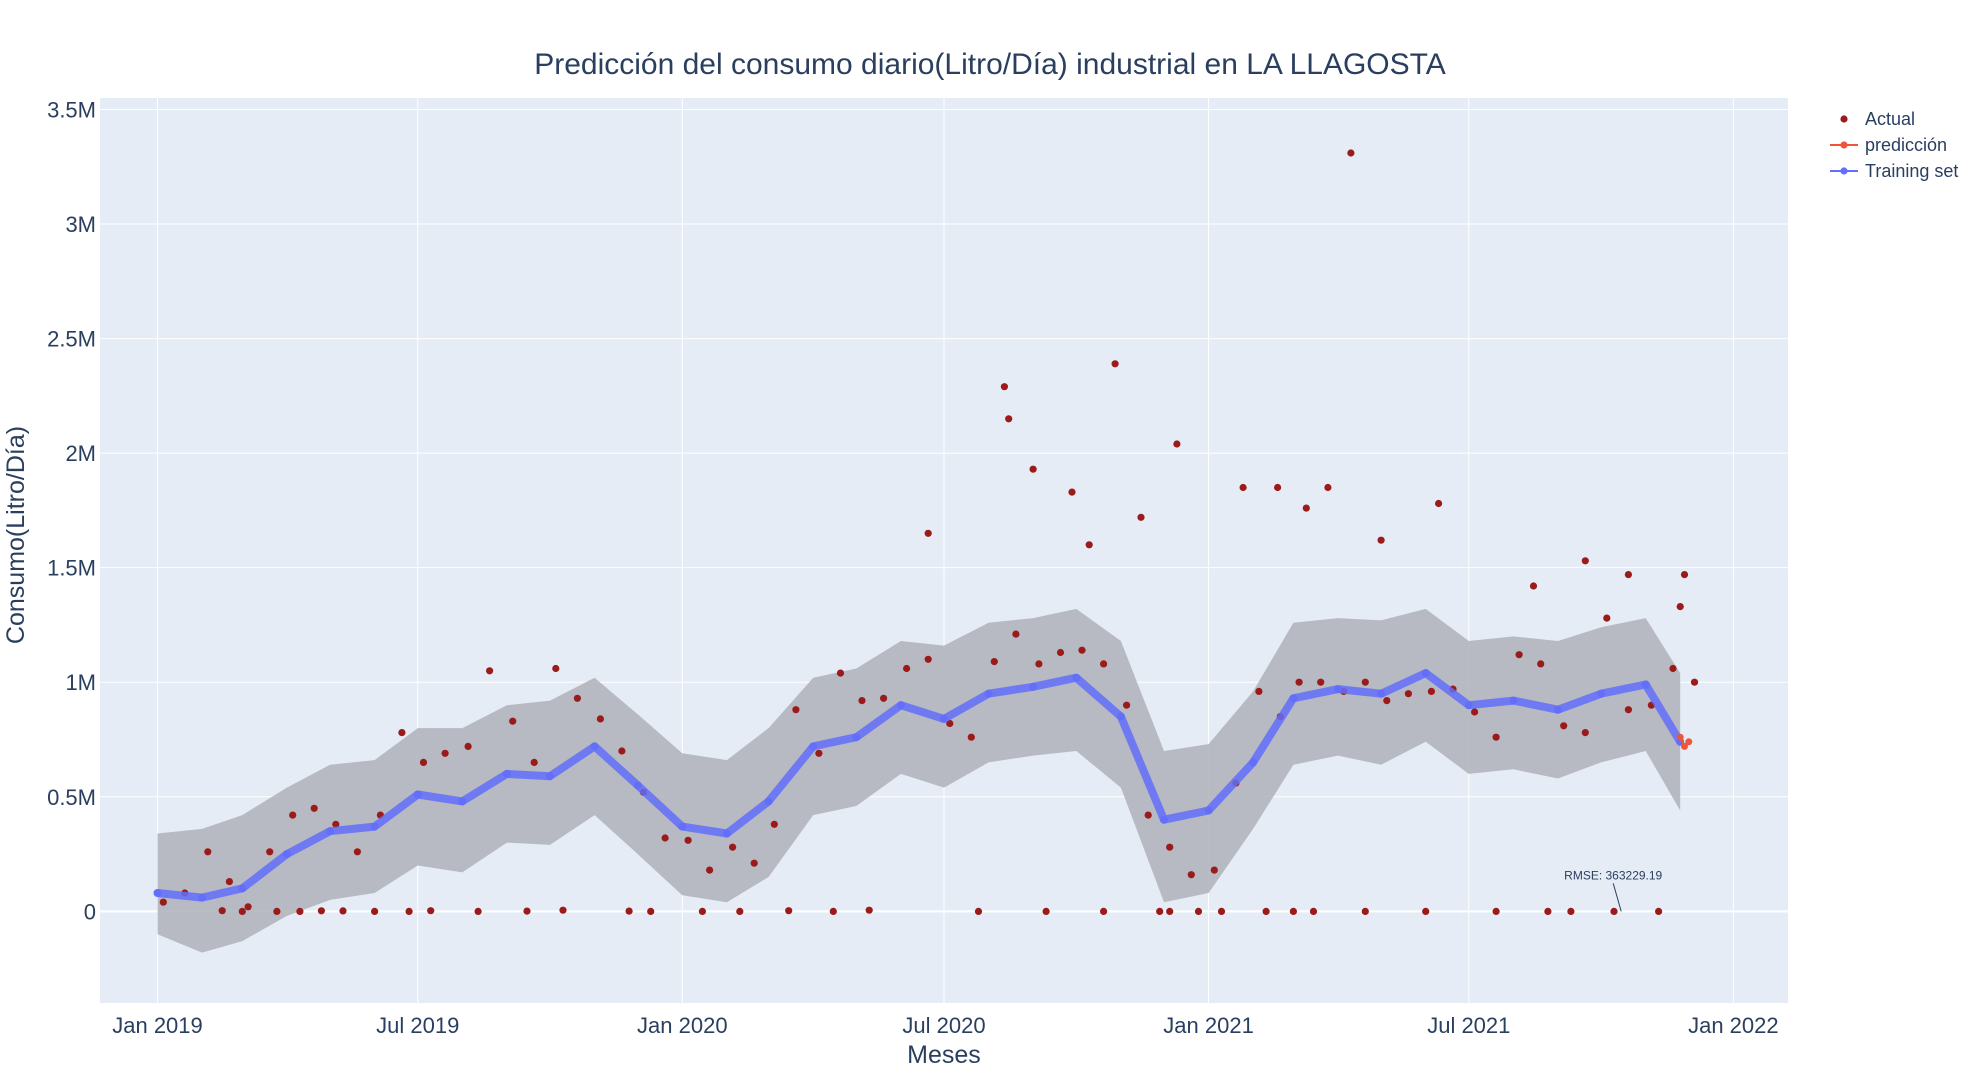 This screenshot has width=1980, height=1080. Describe the element at coordinates (1684, 741) in the screenshot. I see `prediction-layer` at that location.